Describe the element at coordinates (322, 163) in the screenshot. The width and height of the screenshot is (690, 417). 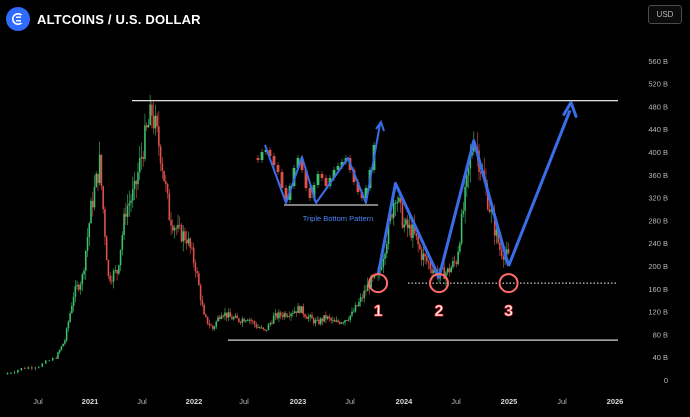
I see `inset-pattern-line` at that location.